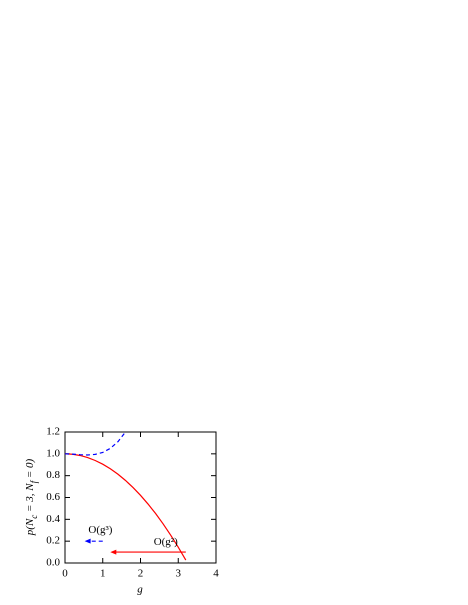  I want to click on x-tick-label: 1, so click(103, 574).